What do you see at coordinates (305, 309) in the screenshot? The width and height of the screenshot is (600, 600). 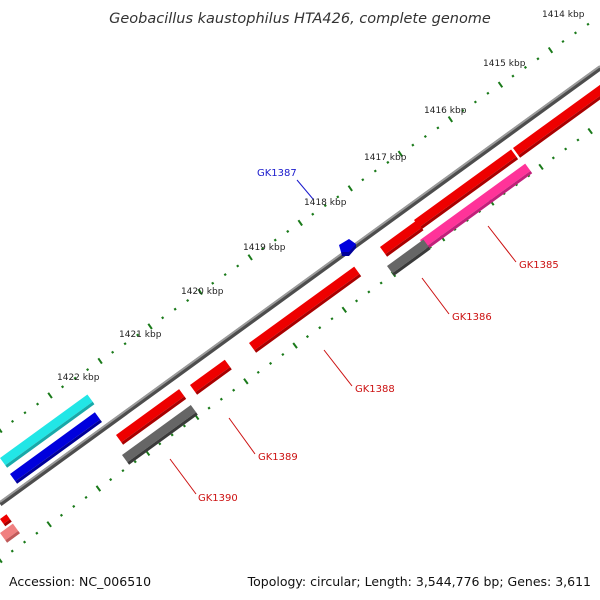 I see `gene-gk1388` at bounding box center [305, 309].